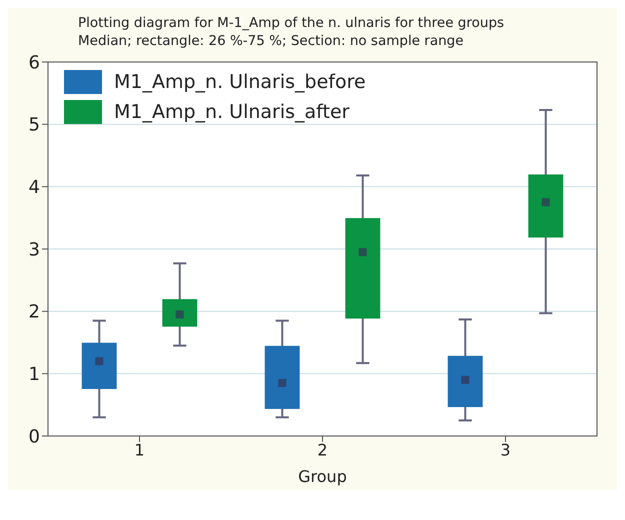  What do you see at coordinates (292, 23) in the screenshot?
I see `chart-title: Plotting diagram for M-1_Amp of the n. ulnaris for three groups` at bounding box center [292, 23].